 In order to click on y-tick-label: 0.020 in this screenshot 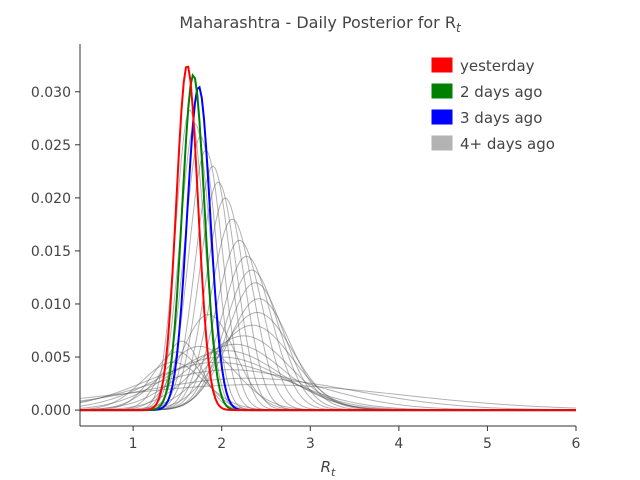, I will do `click(51, 199)`.